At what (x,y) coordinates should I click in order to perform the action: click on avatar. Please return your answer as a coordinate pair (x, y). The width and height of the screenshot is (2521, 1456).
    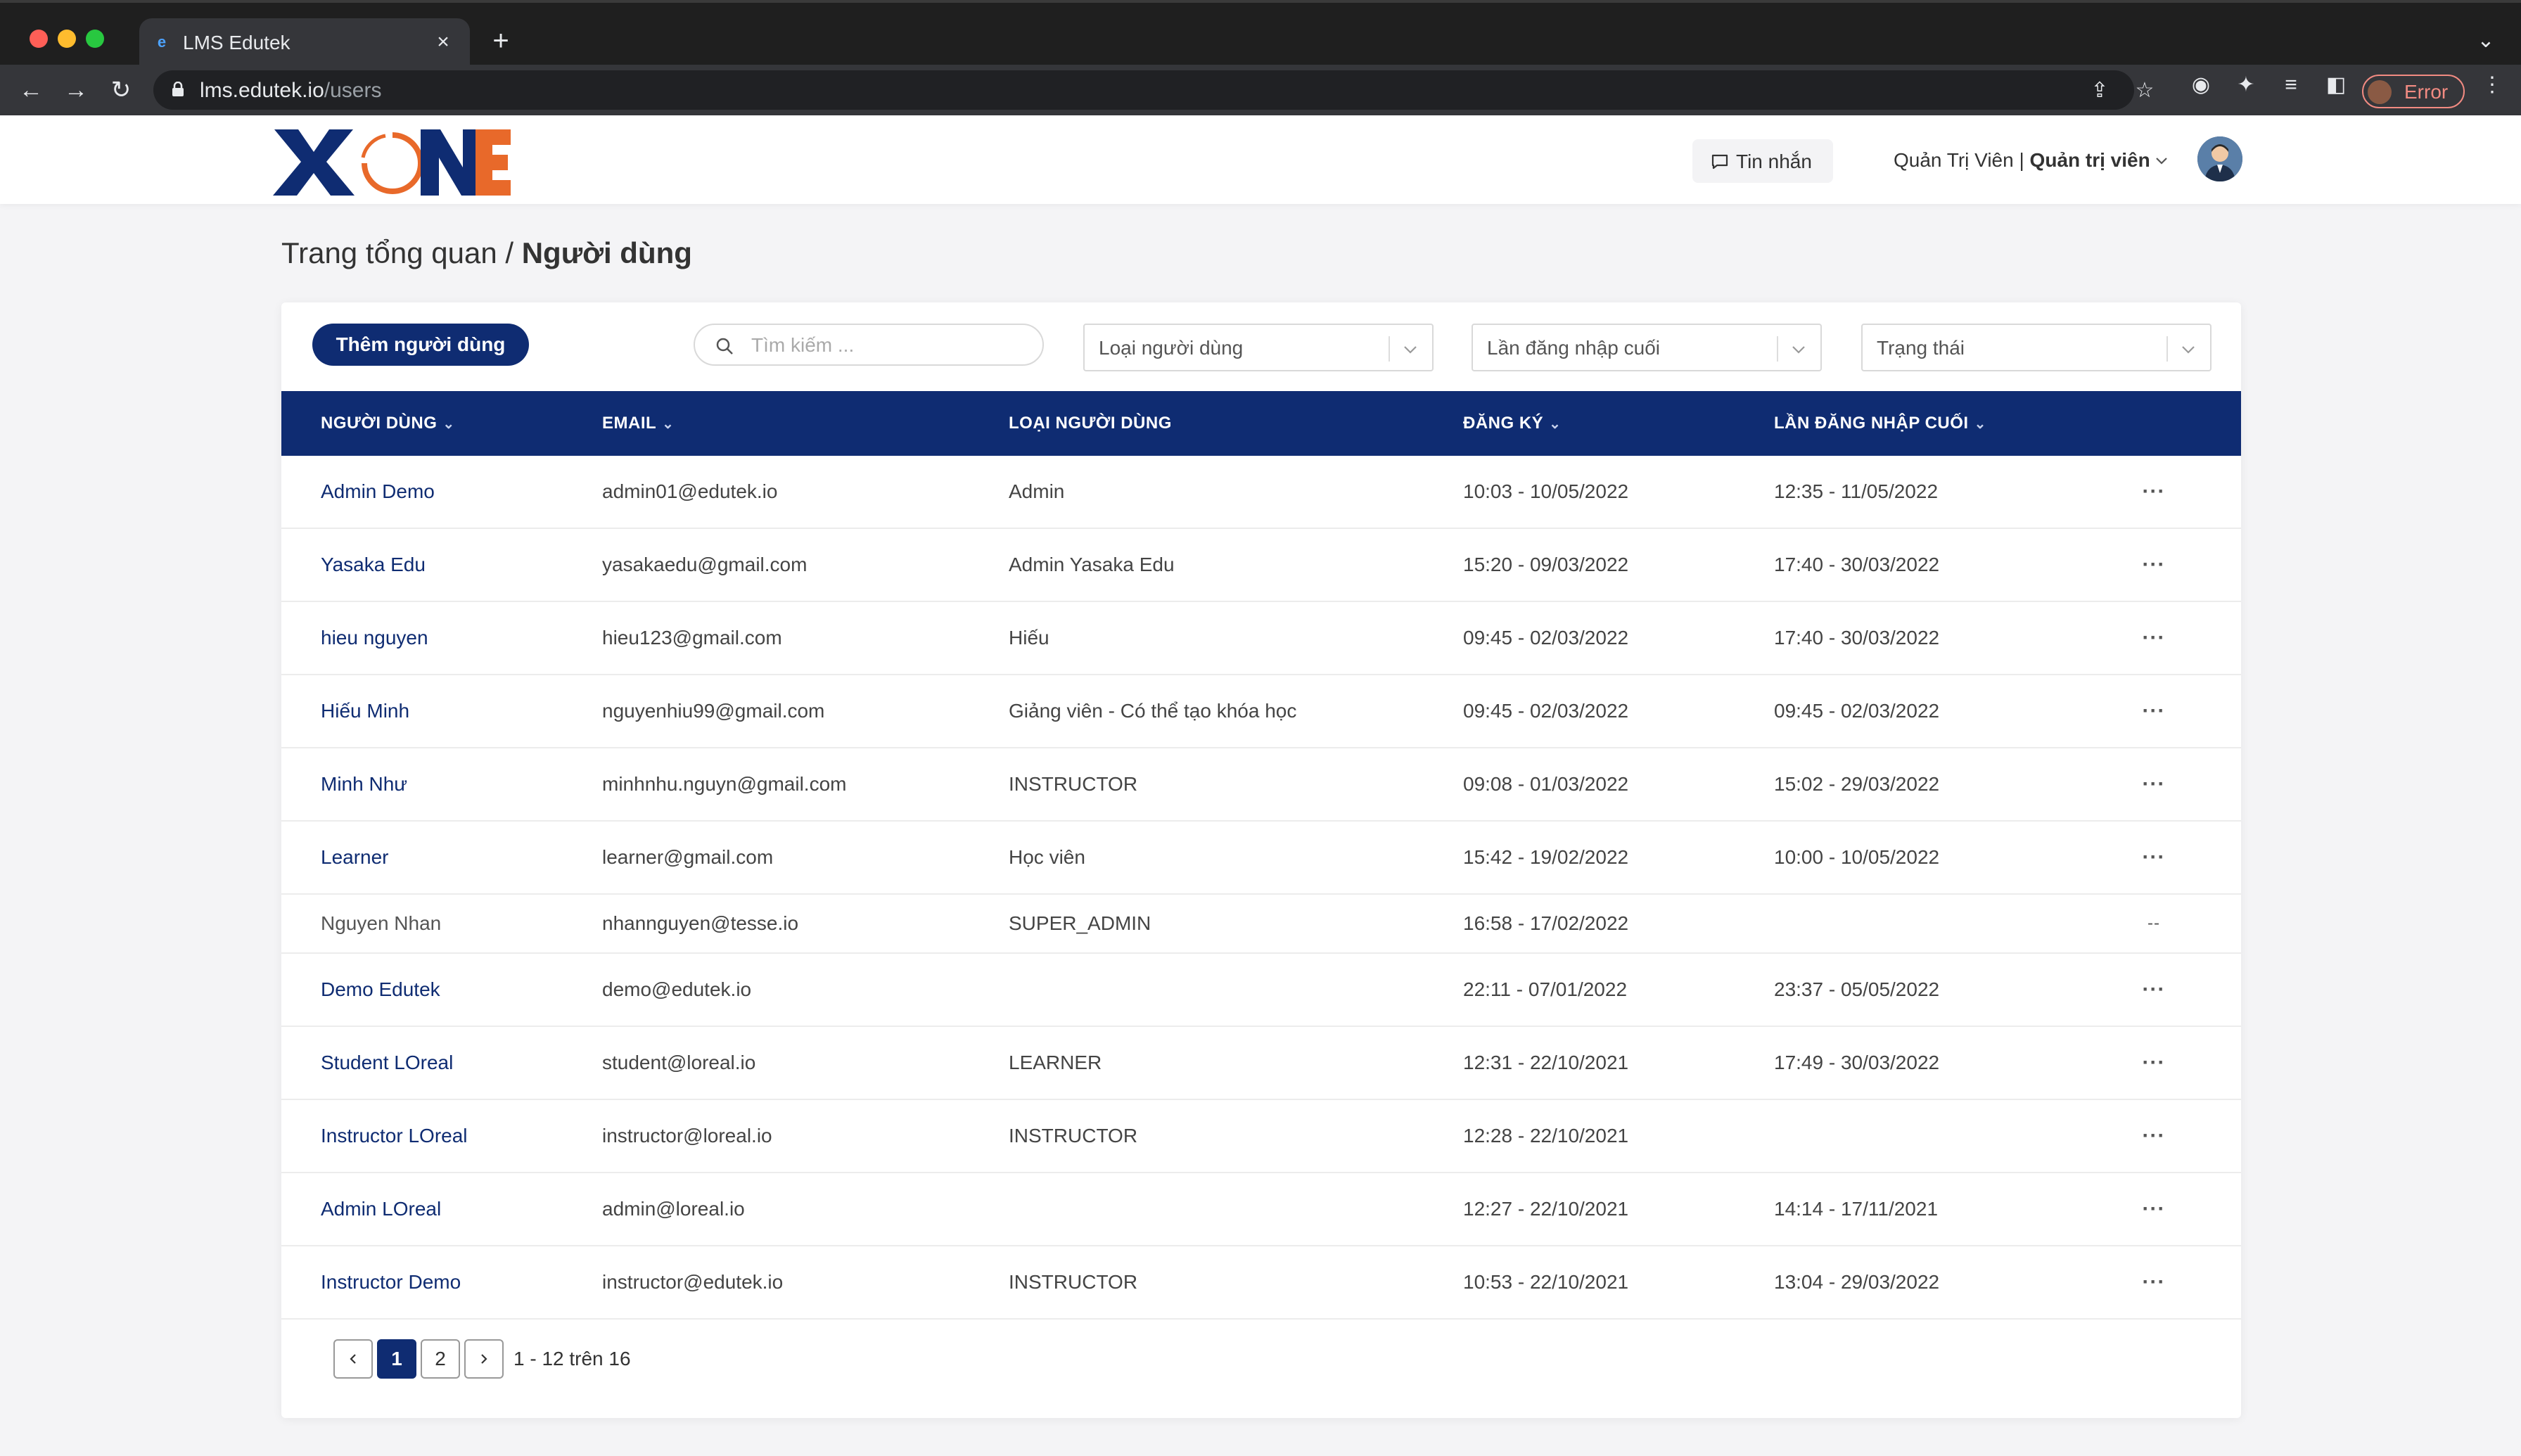
    Looking at the image, I should click on (2219, 158).